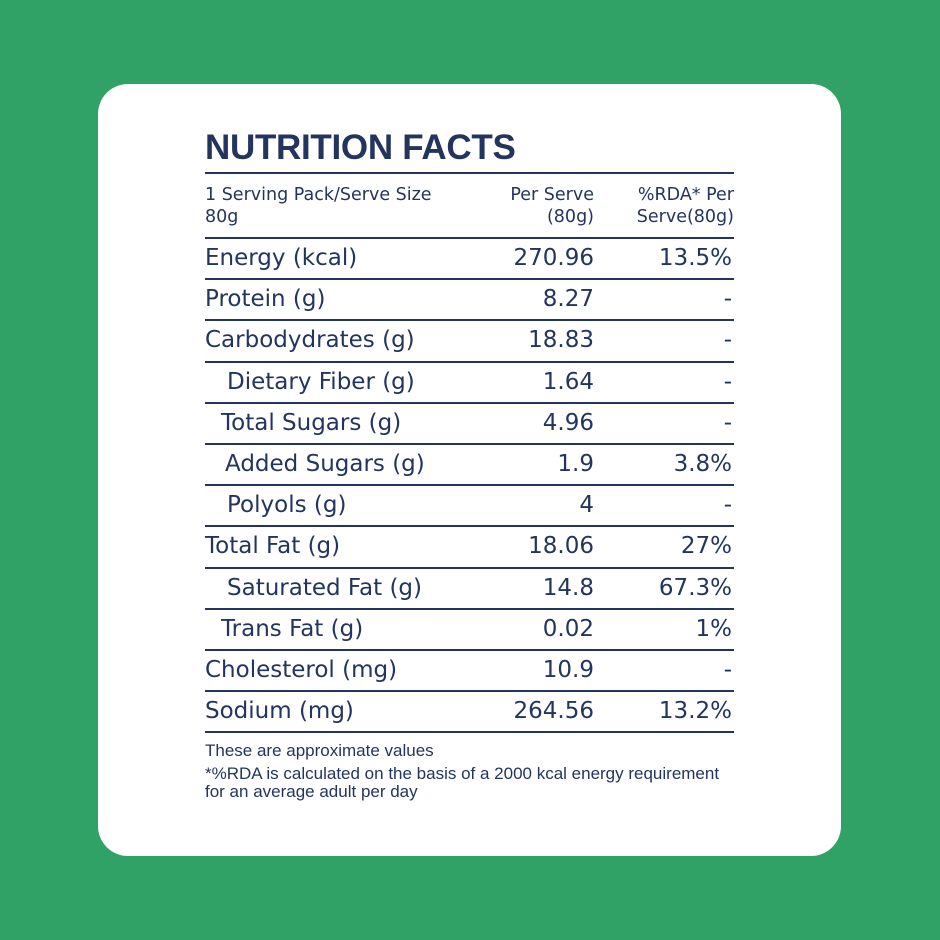 The image size is (940, 940). What do you see at coordinates (325, 463) in the screenshot?
I see `nutrient-name: Added Sugars (g)` at bounding box center [325, 463].